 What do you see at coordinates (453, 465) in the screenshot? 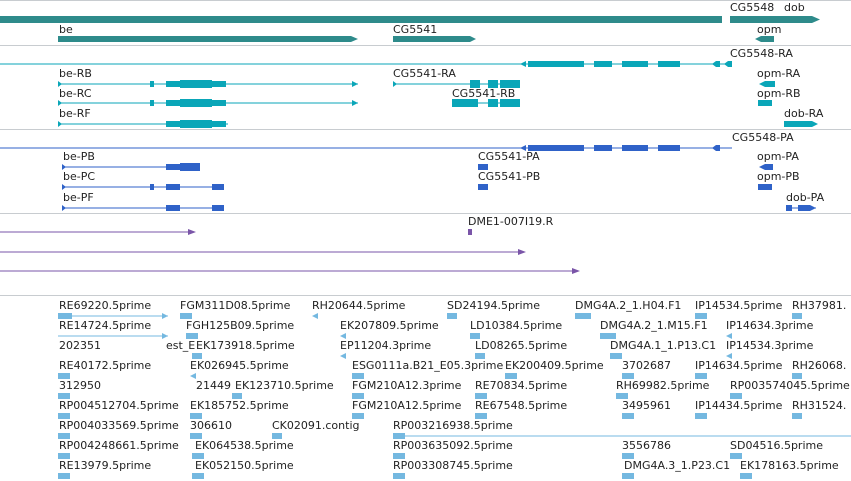
I see `est-label: RP003308745.5prime` at bounding box center [453, 465].